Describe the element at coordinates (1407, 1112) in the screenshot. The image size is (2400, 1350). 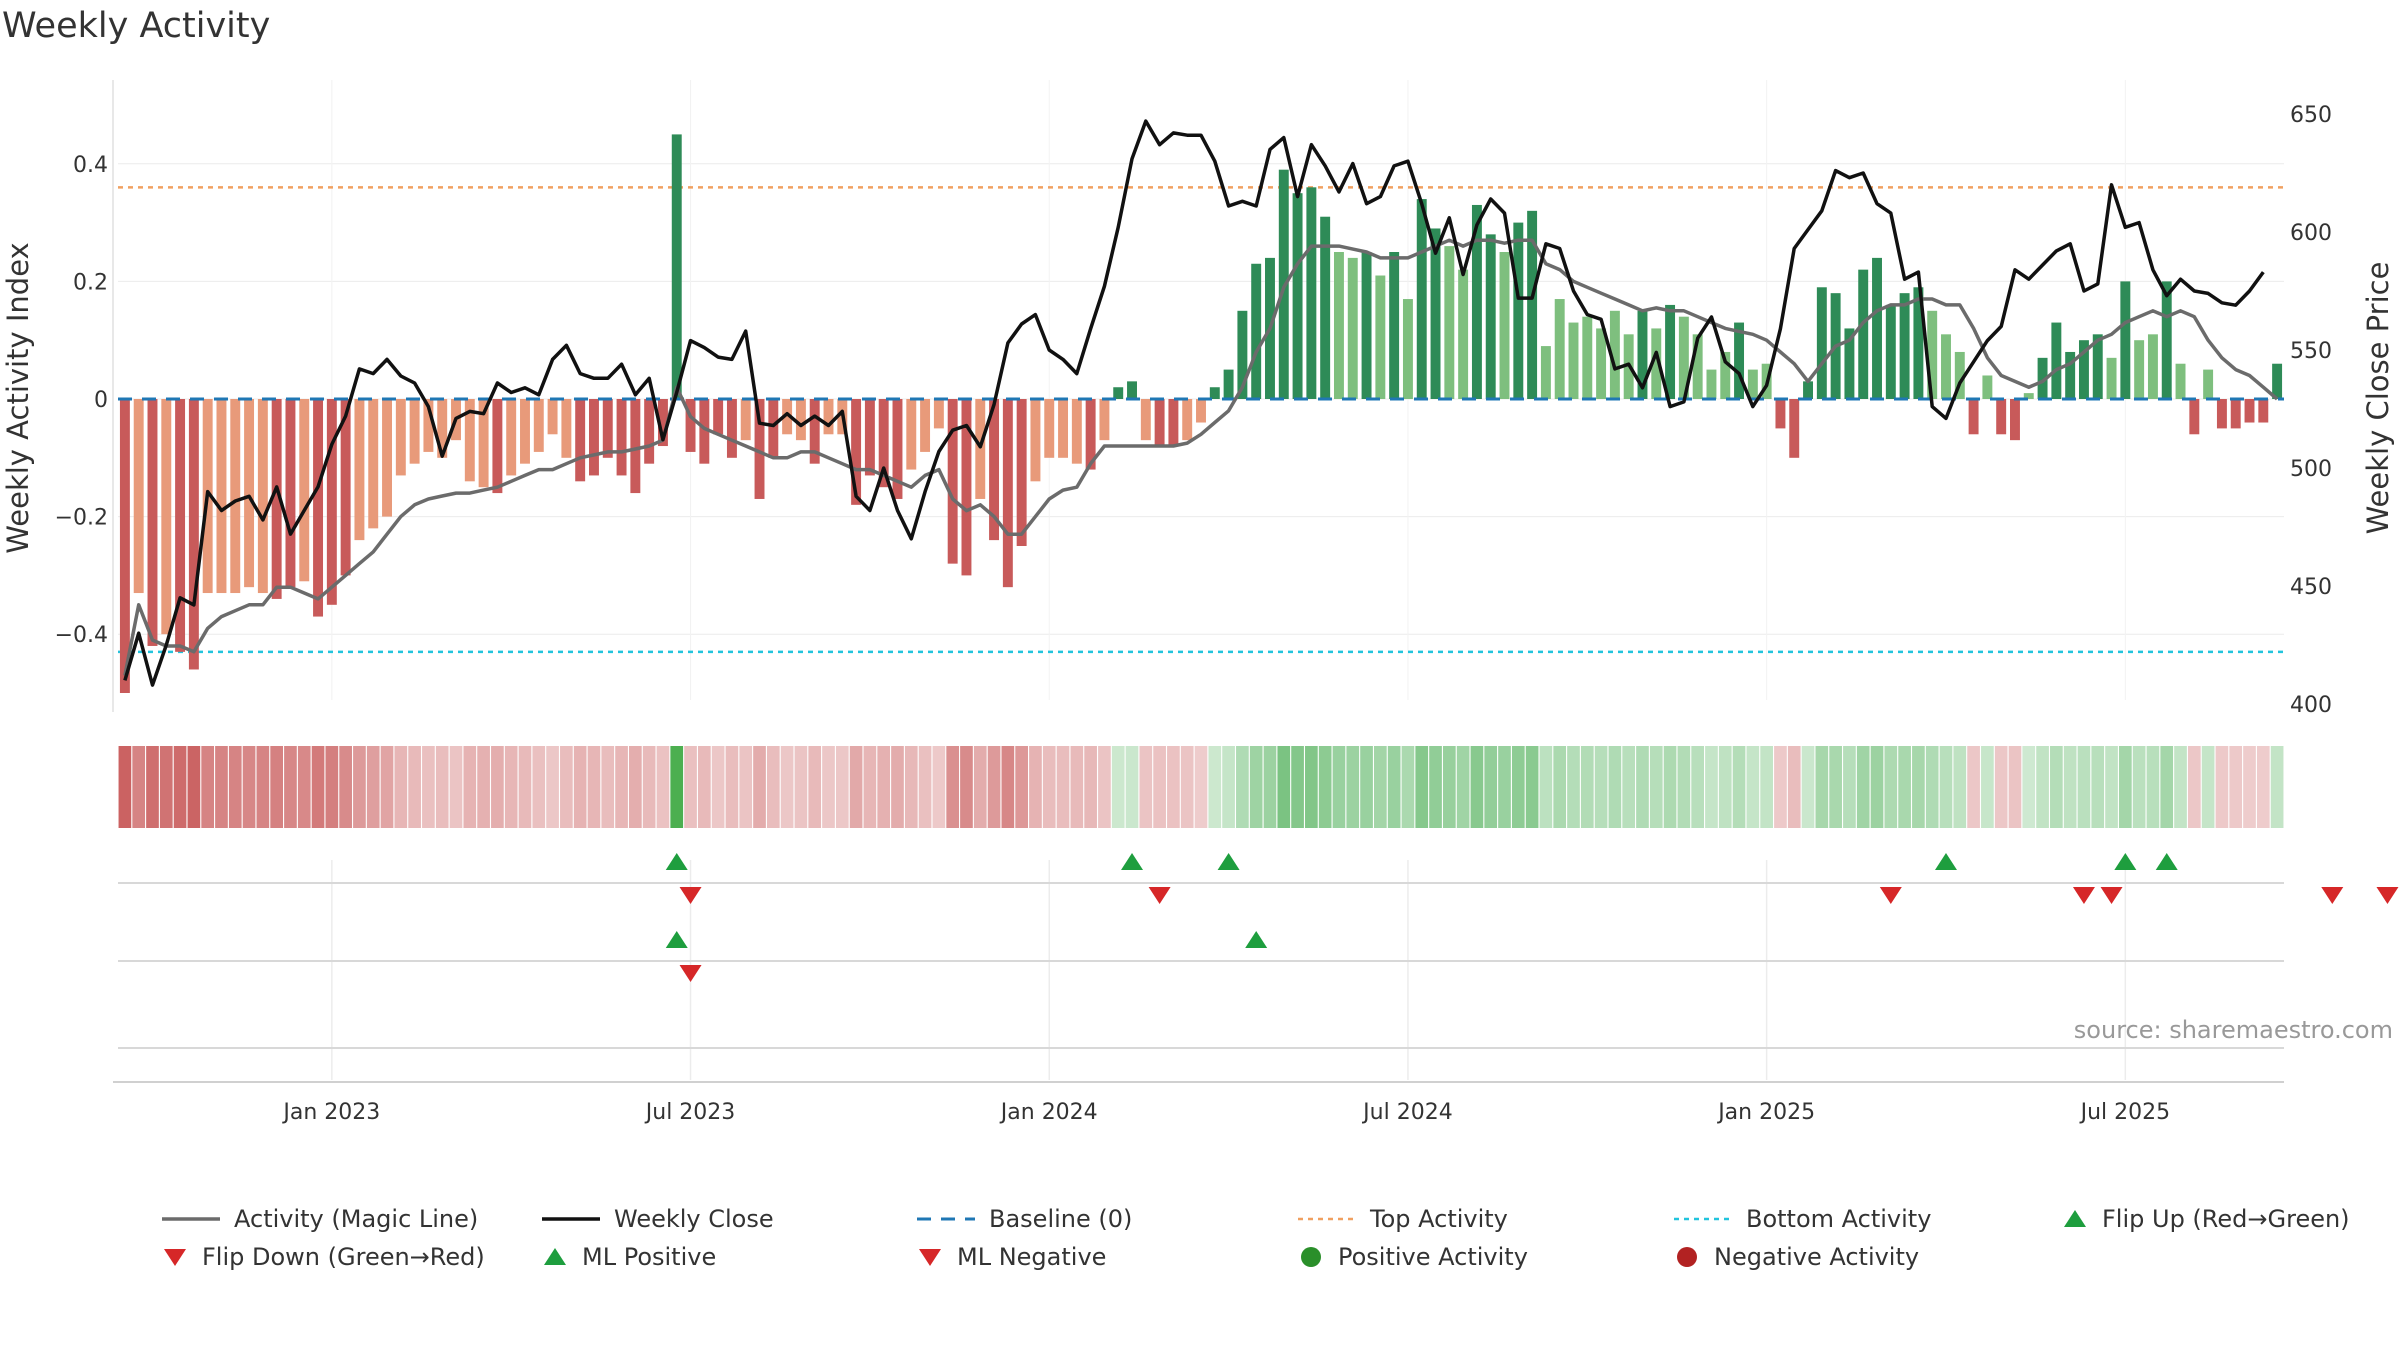
I see `x-tick-label: Jul 2024` at that location.